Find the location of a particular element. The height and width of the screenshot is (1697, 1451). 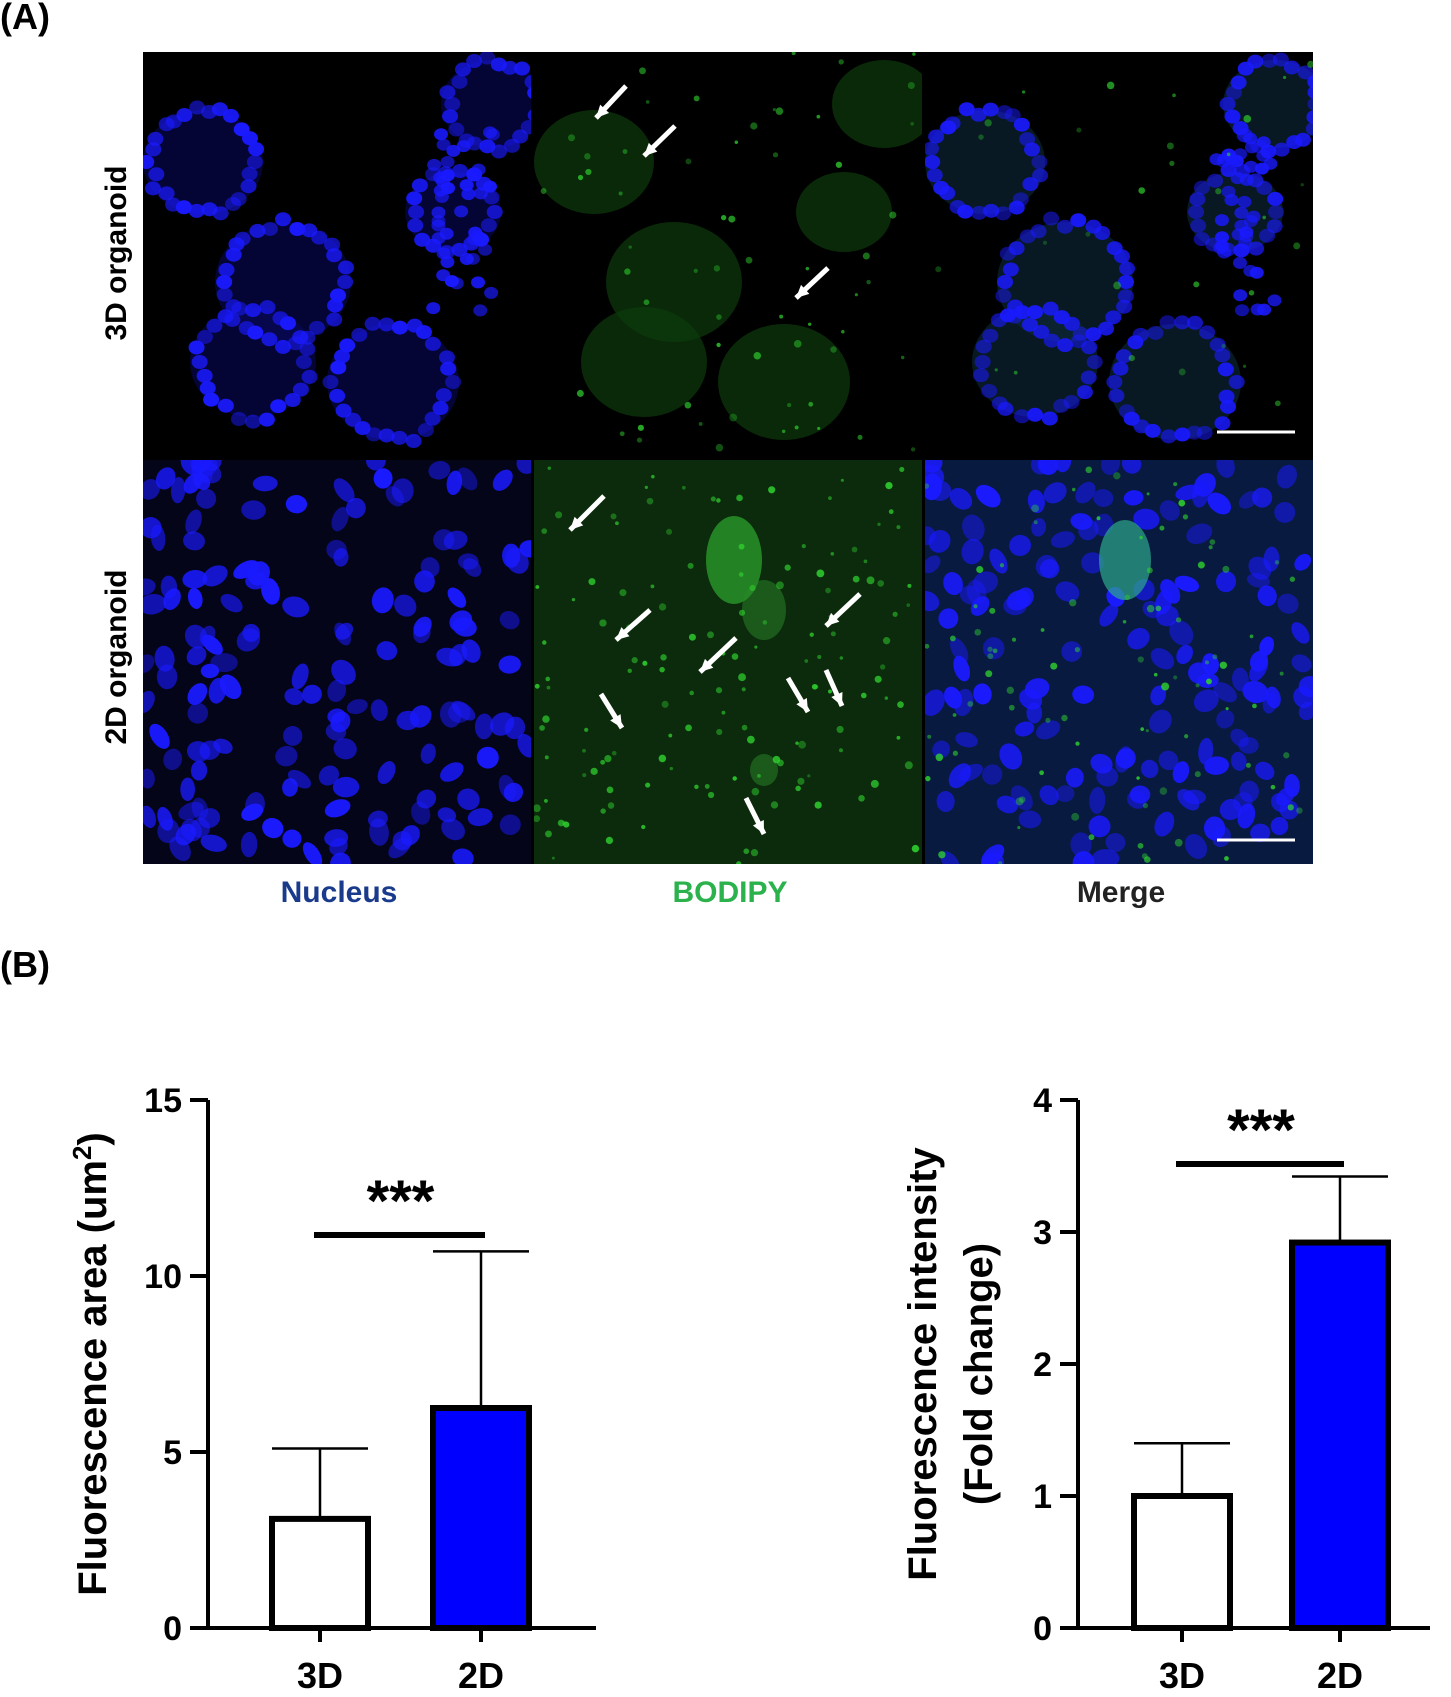

bar-2D is located at coordinates (1340, 1435).